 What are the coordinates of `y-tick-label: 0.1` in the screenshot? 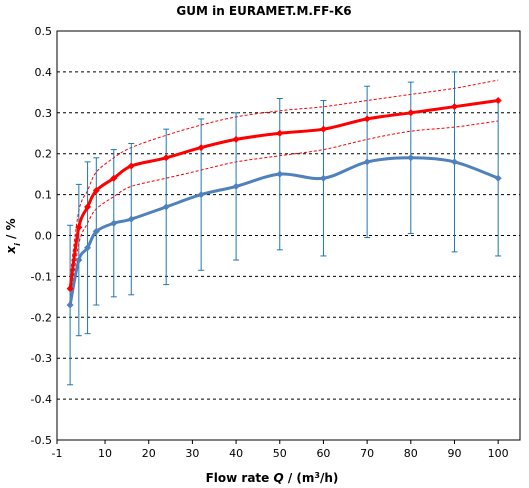 It's located at (44, 195).